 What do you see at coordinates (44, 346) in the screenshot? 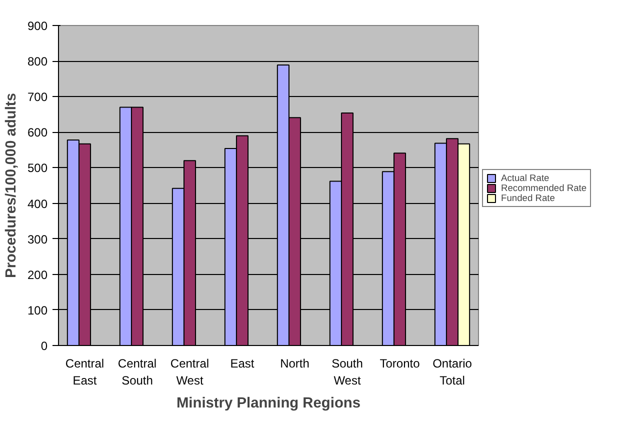
I see `y-tick-label: 0` at bounding box center [44, 346].